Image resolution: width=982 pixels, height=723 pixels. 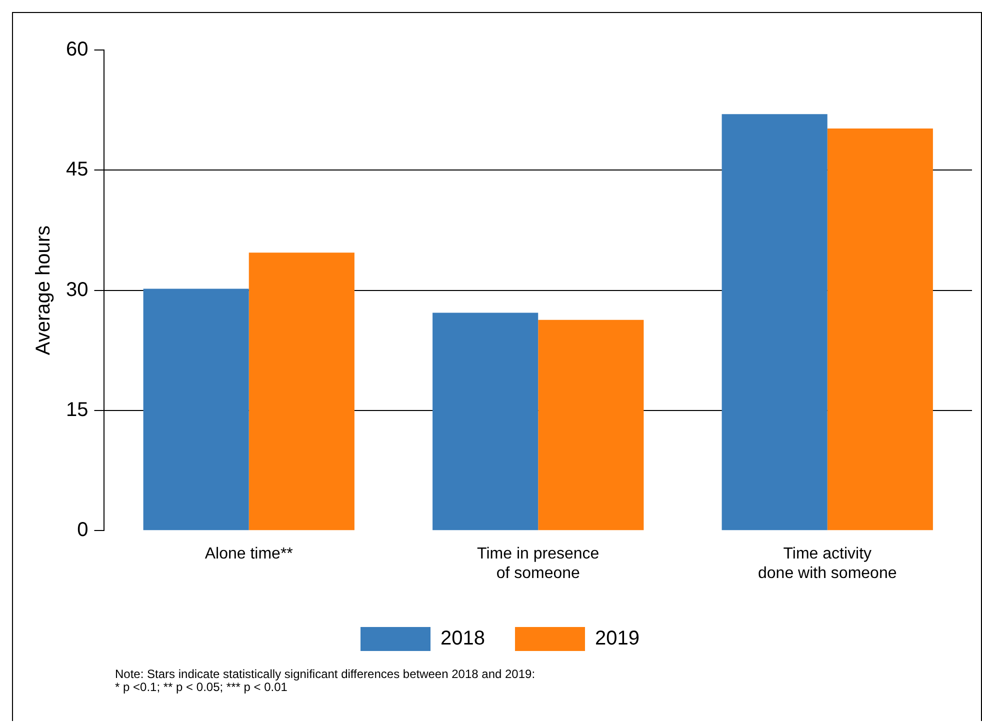 What do you see at coordinates (538, 564) in the screenshot?
I see `x-tick-label: Time in presence of someone` at bounding box center [538, 564].